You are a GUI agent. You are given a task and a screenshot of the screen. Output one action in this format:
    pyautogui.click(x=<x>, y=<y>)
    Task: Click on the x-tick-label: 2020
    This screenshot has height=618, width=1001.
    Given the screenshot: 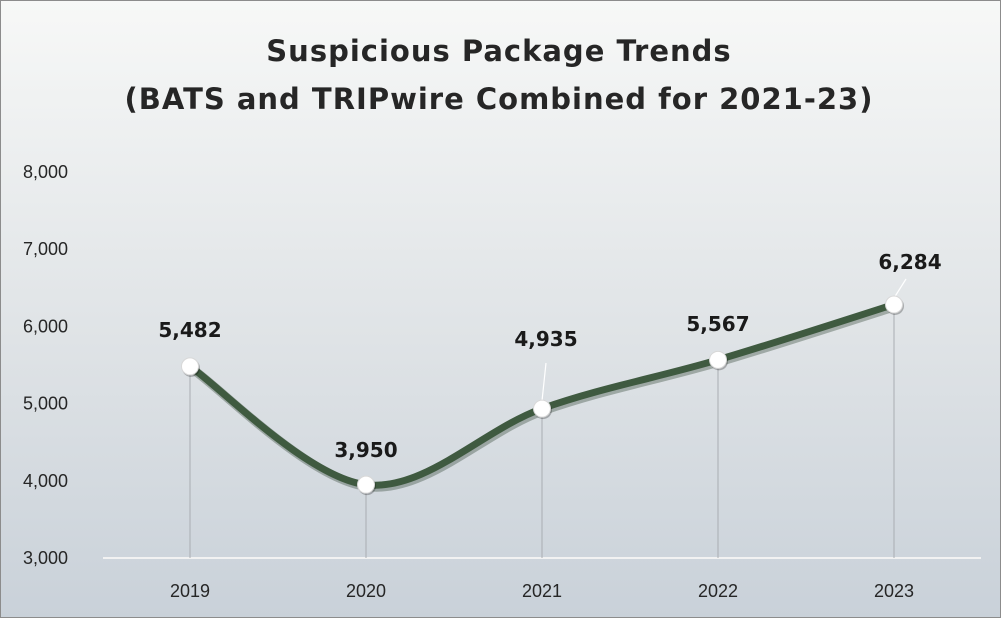 What is the action you would take?
    pyautogui.click(x=366, y=591)
    